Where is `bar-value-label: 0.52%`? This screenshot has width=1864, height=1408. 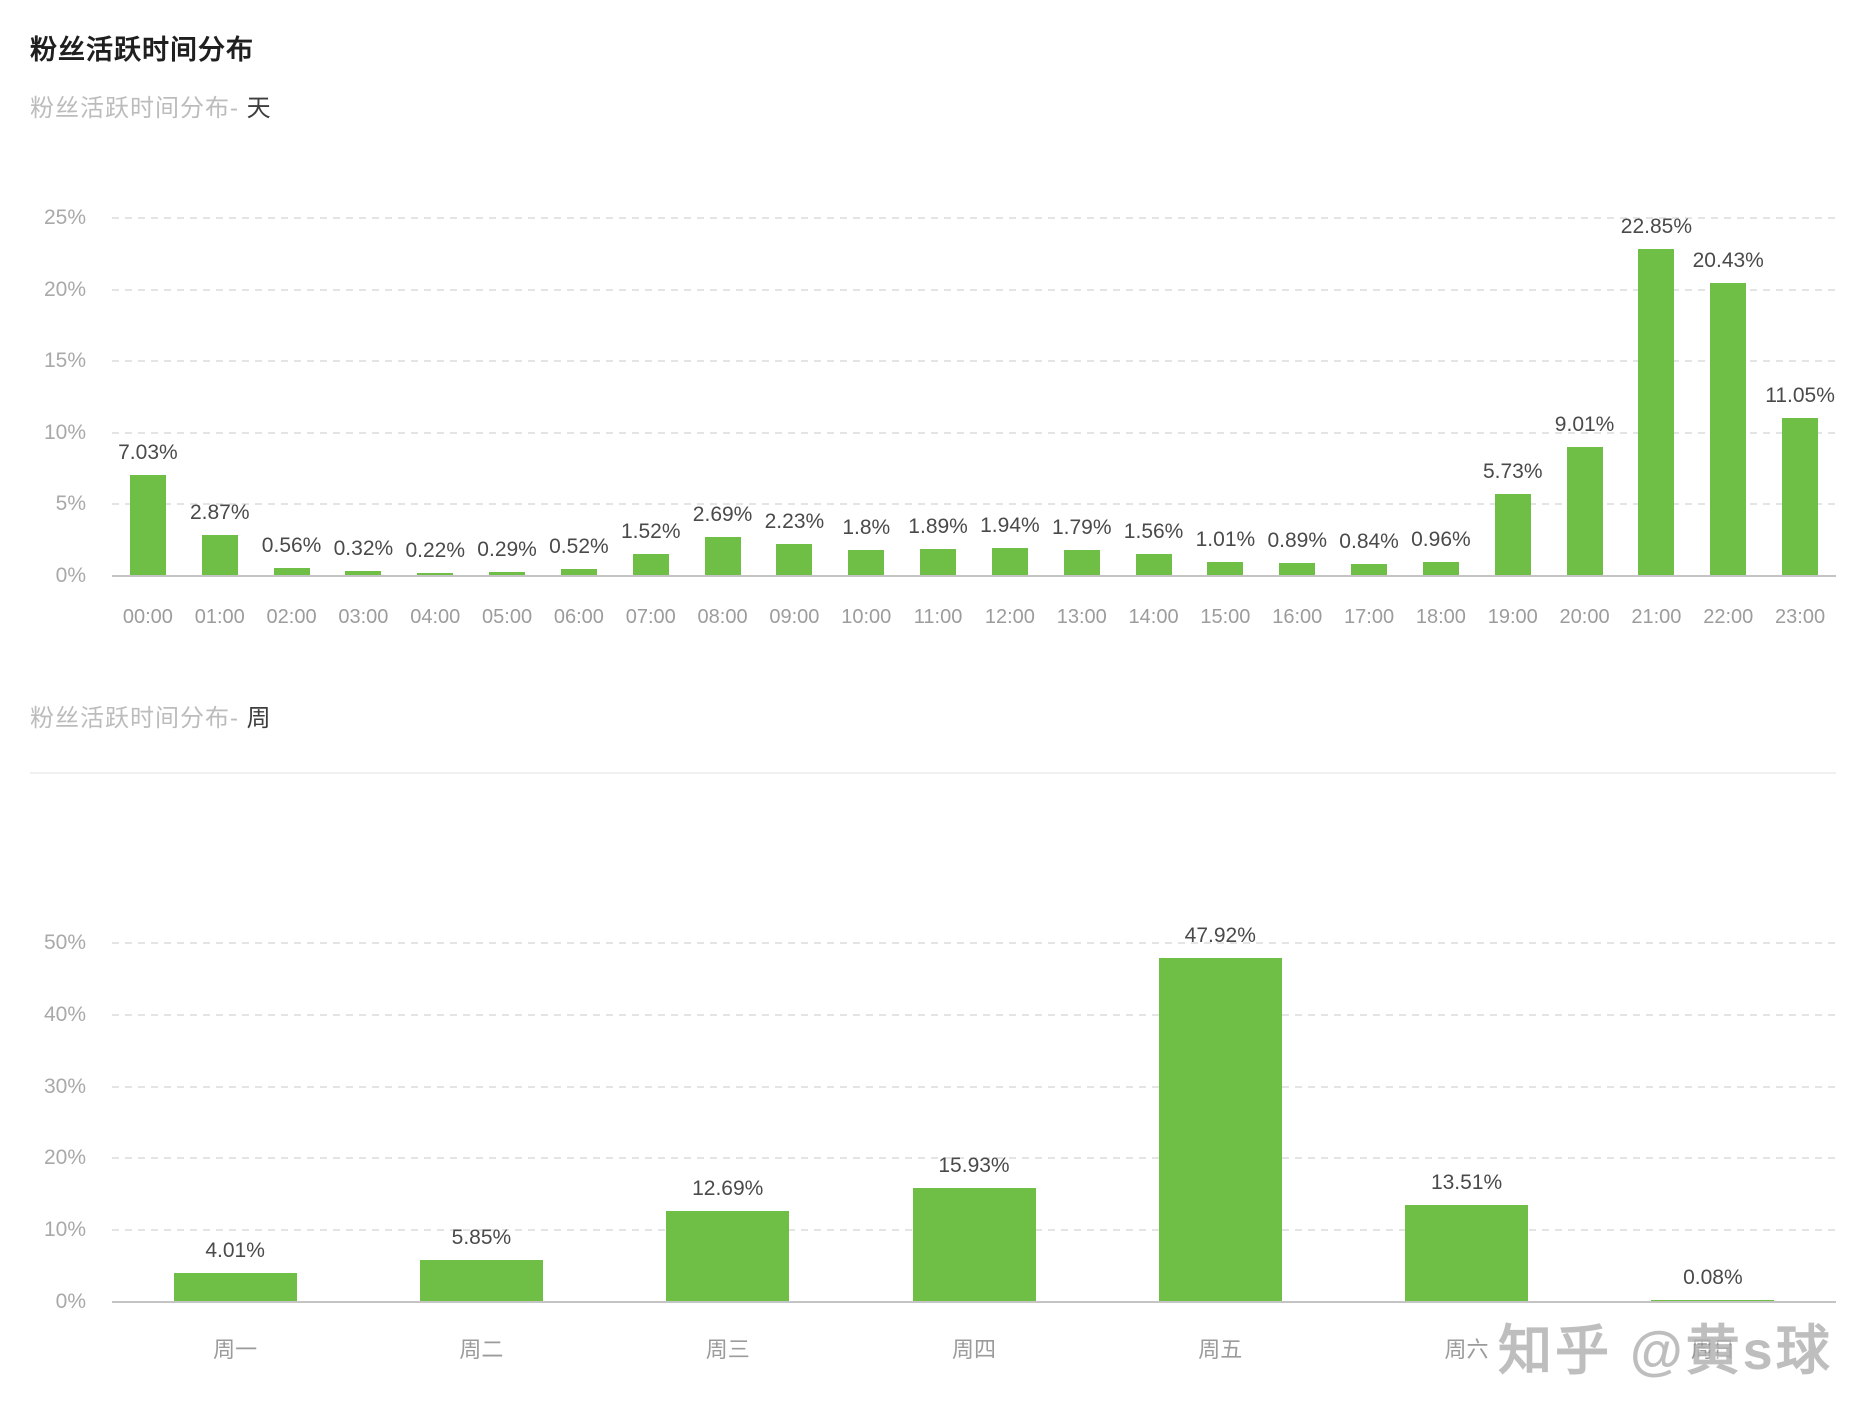 bar-value-label: 0.52% is located at coordinates (579, 546).